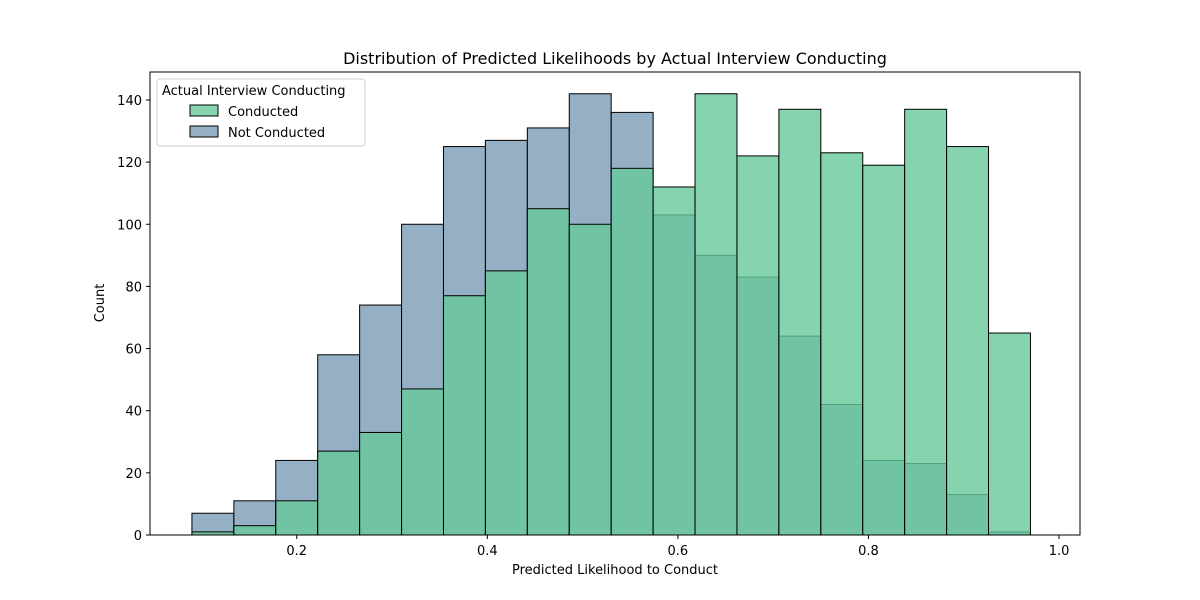  What do you see at coordinates (487, 551) in the screenshot?
I see `x-tick-label: 0.4` at bounding box center [487, 551].